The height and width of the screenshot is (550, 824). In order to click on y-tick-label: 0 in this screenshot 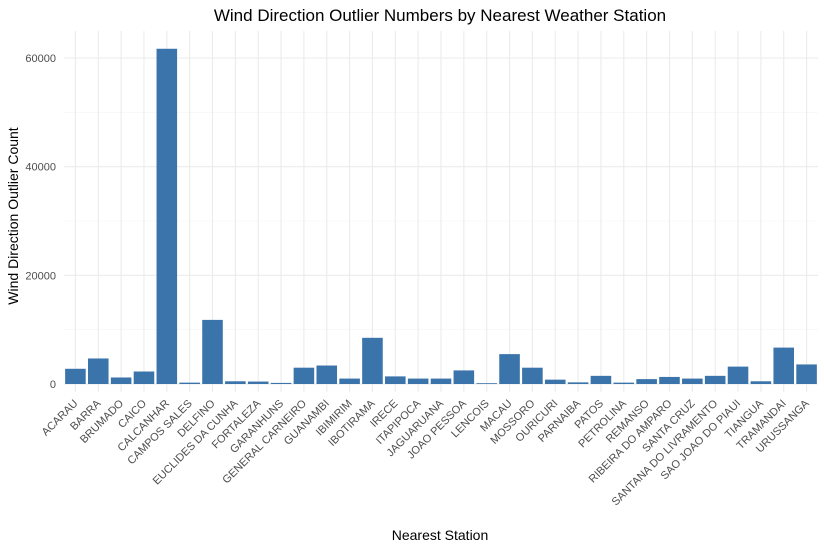, I will do `click(53, 385)`.